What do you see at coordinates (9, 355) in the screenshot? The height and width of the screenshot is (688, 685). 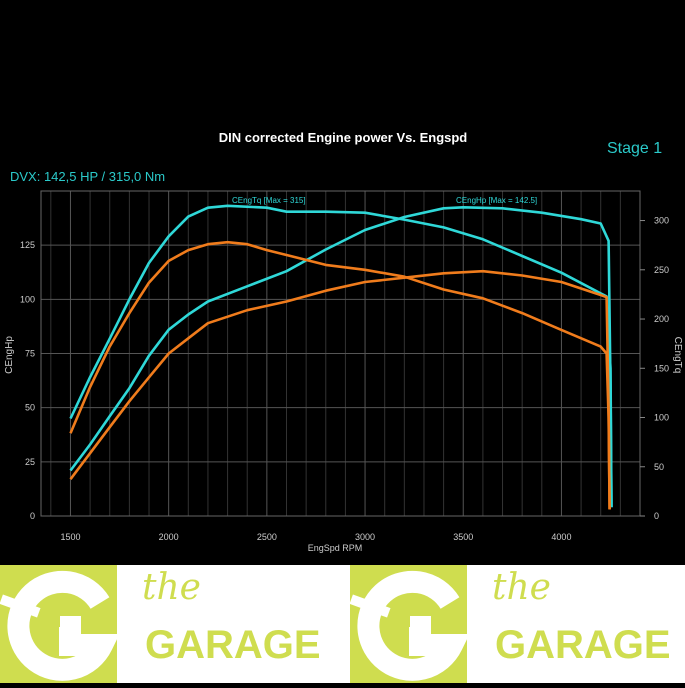 I see `y-axis-left-label: CEngHp` at bounding box center [9, 355].